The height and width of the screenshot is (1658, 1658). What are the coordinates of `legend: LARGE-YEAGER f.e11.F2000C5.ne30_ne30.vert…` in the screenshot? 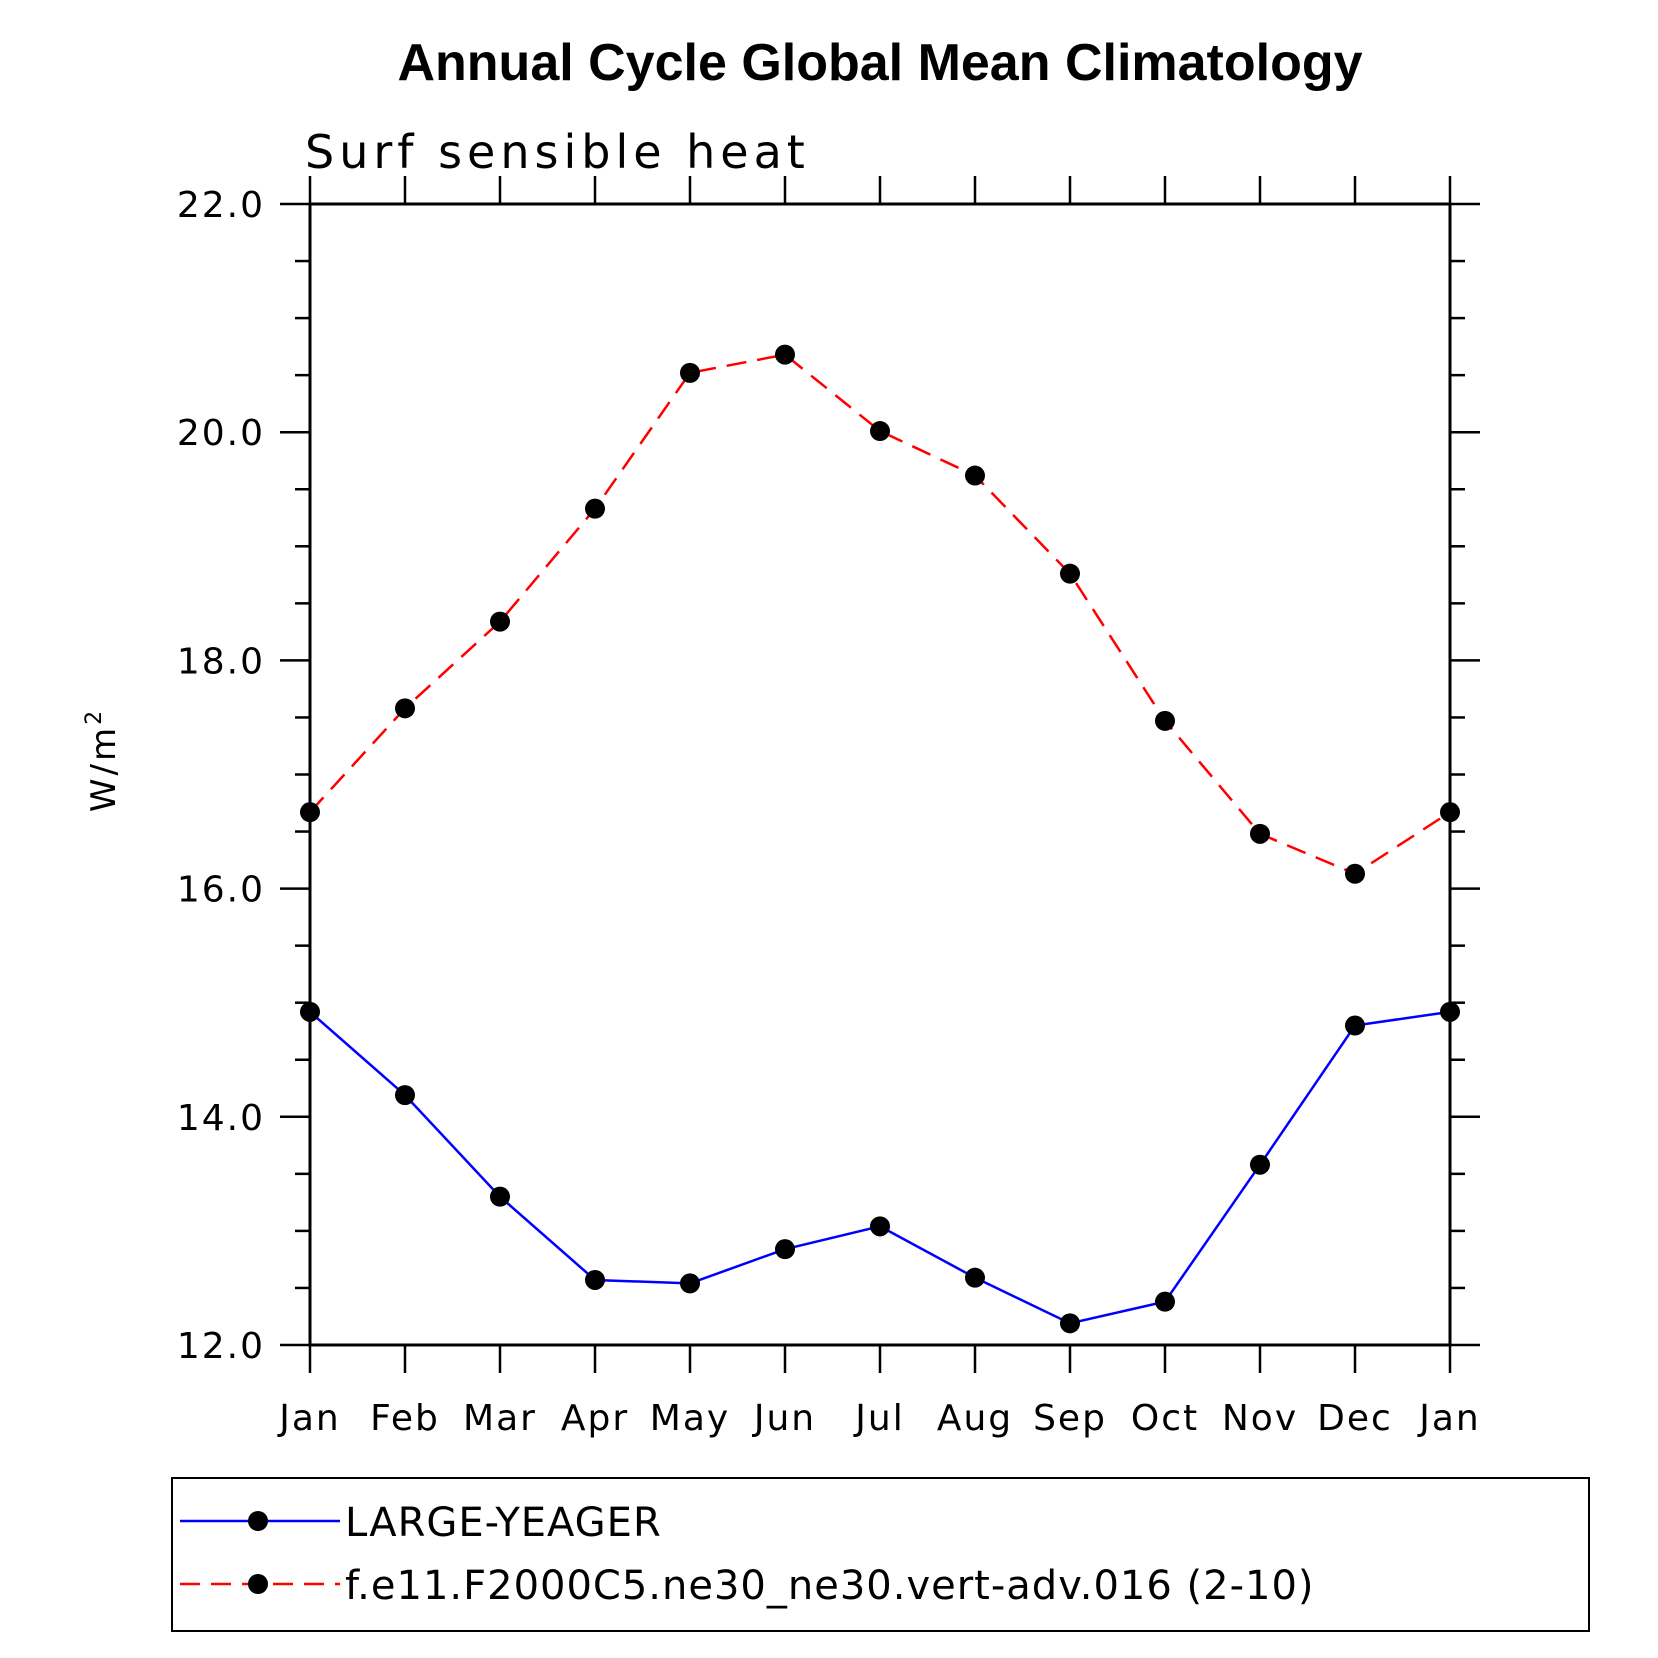 It's located at (880, 1554).